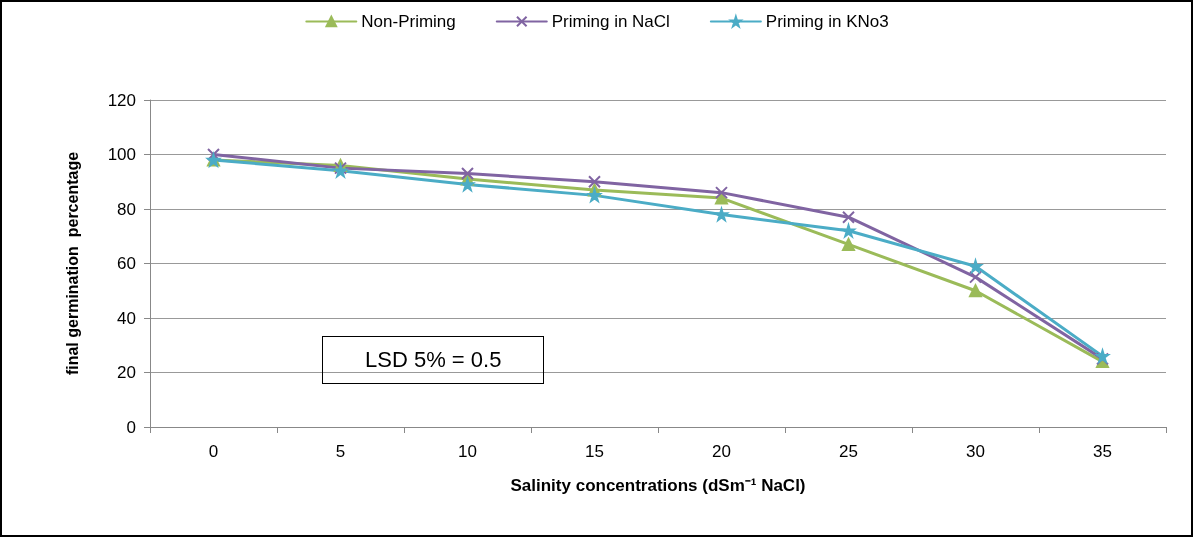 Image resolution: width=1194 pixels, height=538 pixels. Describe the element at coordinates (827, 21) in the screenshot. I see `legend-label: Priming in KNo3` at that location.